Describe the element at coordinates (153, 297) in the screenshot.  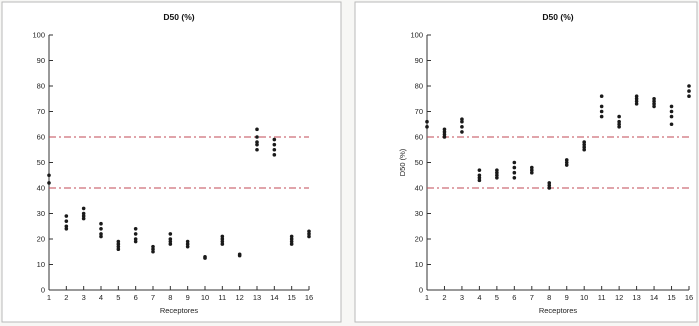
I see `x-tick-label: 7` at that location.